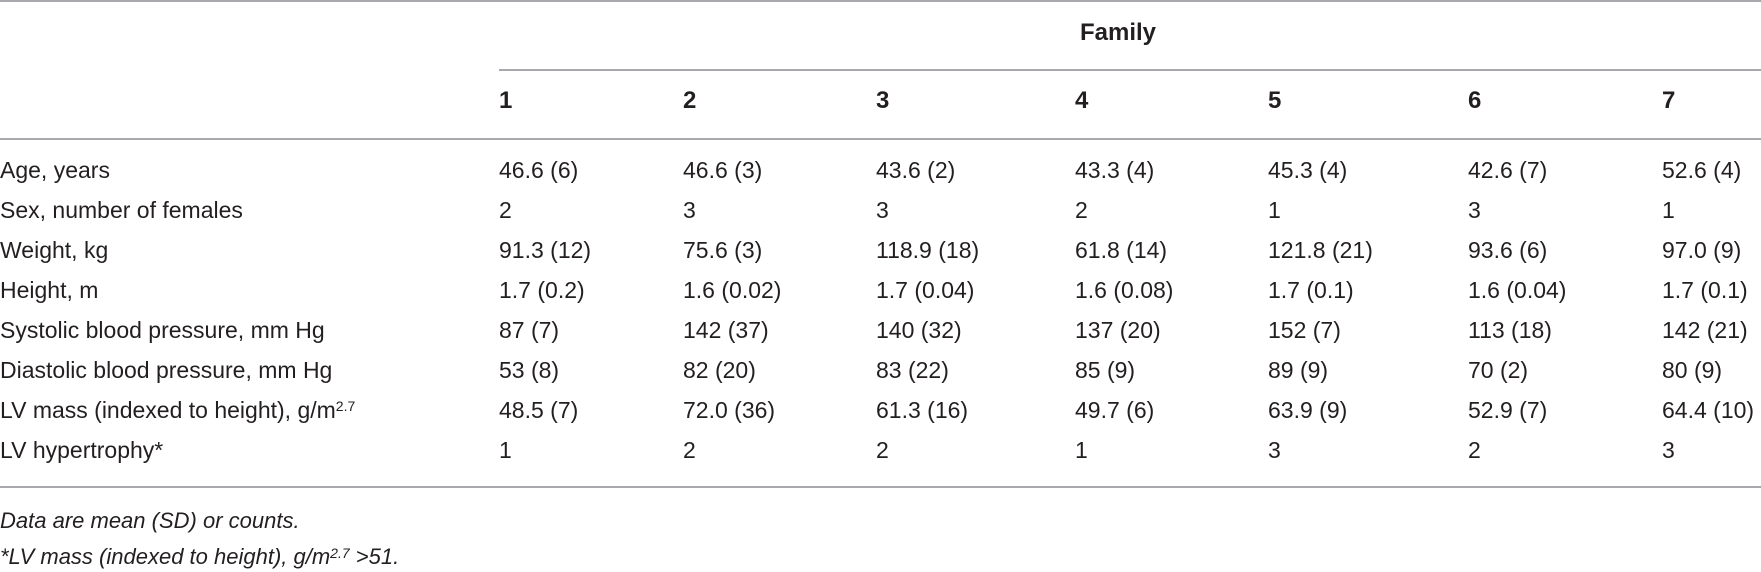 The image size is (1761, 572). I want to click on table-cell: 140 (32), so click(919, 330).